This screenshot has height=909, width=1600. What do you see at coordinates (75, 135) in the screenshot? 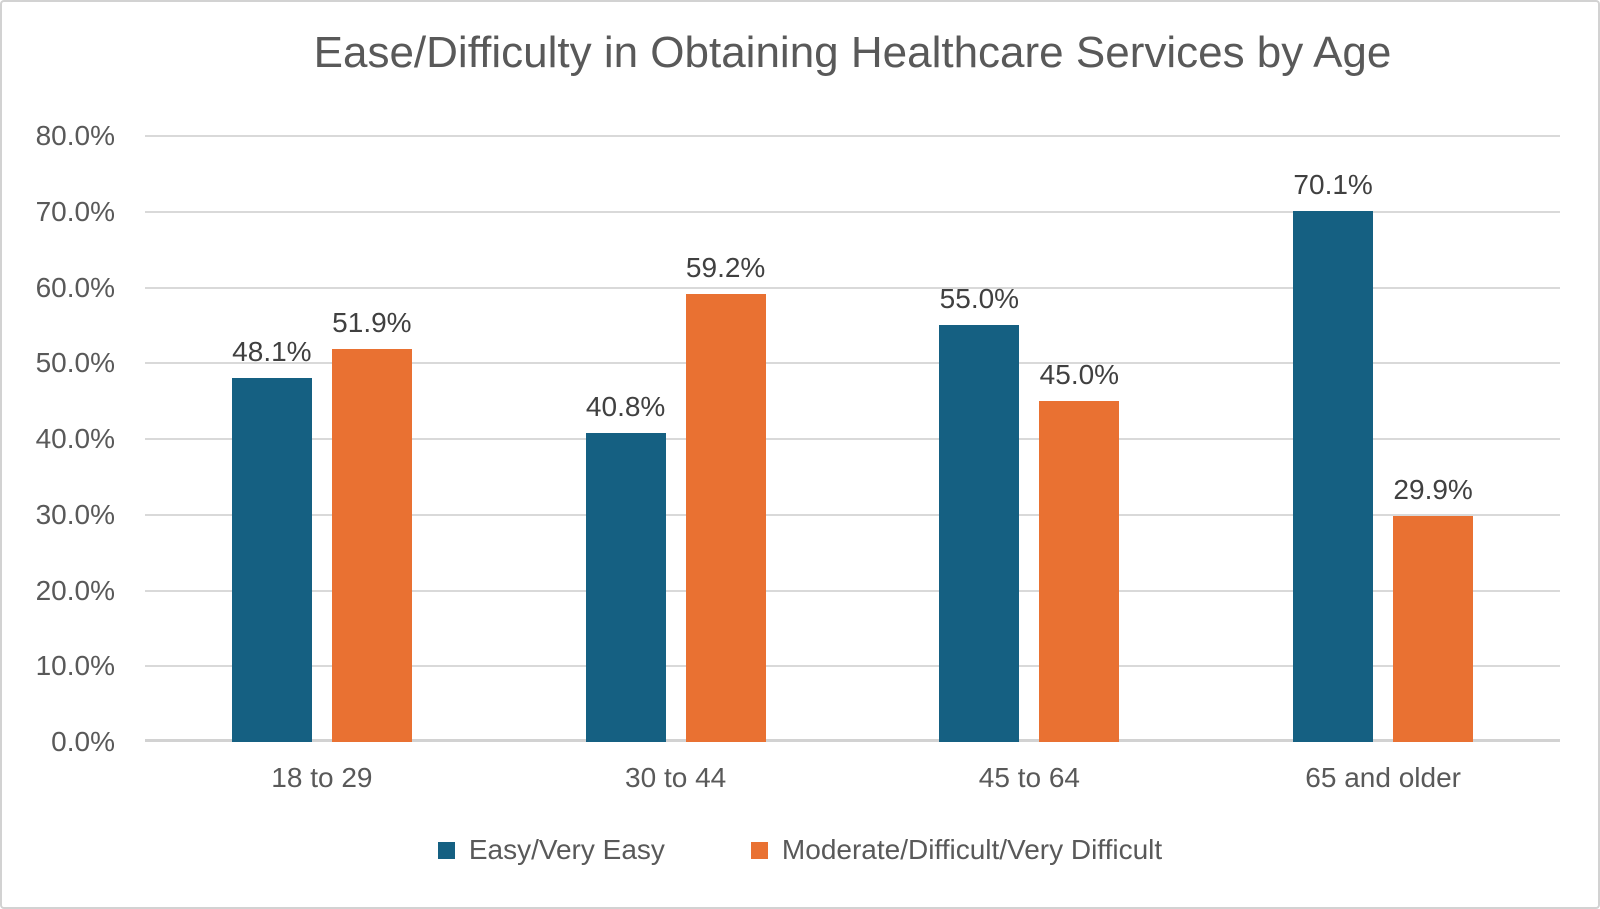
I see `y-tick-label: 80.0%` at bounding box center [75, 135].